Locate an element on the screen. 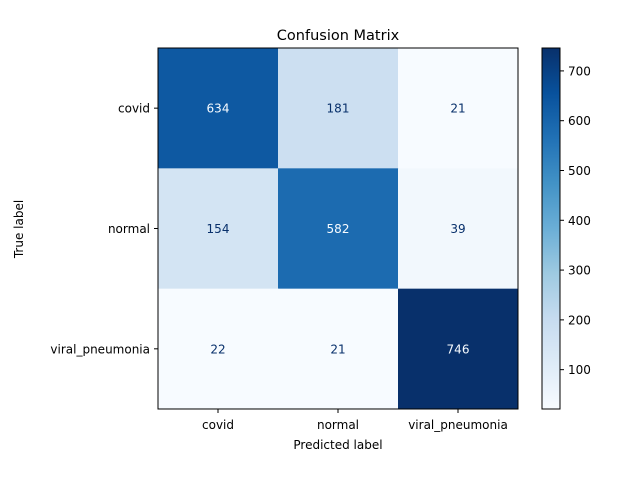 This screenshot has height=480, width=640. x-tick-label: viral_pneumonia is located at coordinates (458, 425).